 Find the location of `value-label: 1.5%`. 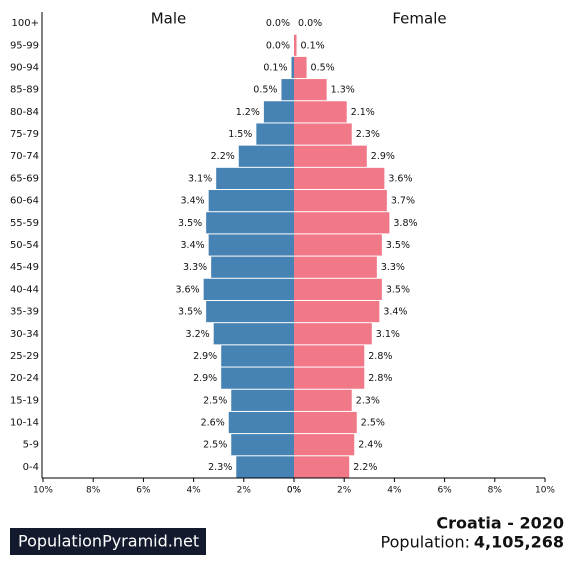

value-label: 1.5% is located at coordinates (240, 134).